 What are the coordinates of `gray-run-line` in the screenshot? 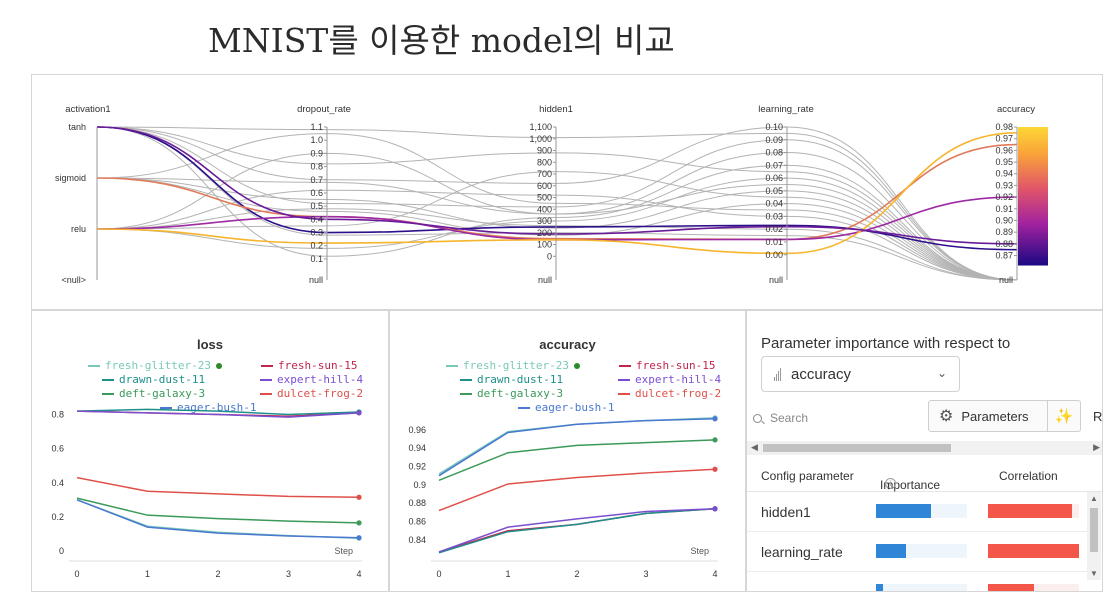 It's located at (557, 229).